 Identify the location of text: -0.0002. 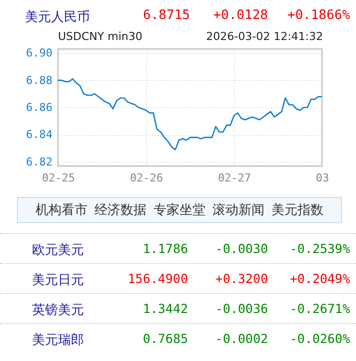
(241, 338).